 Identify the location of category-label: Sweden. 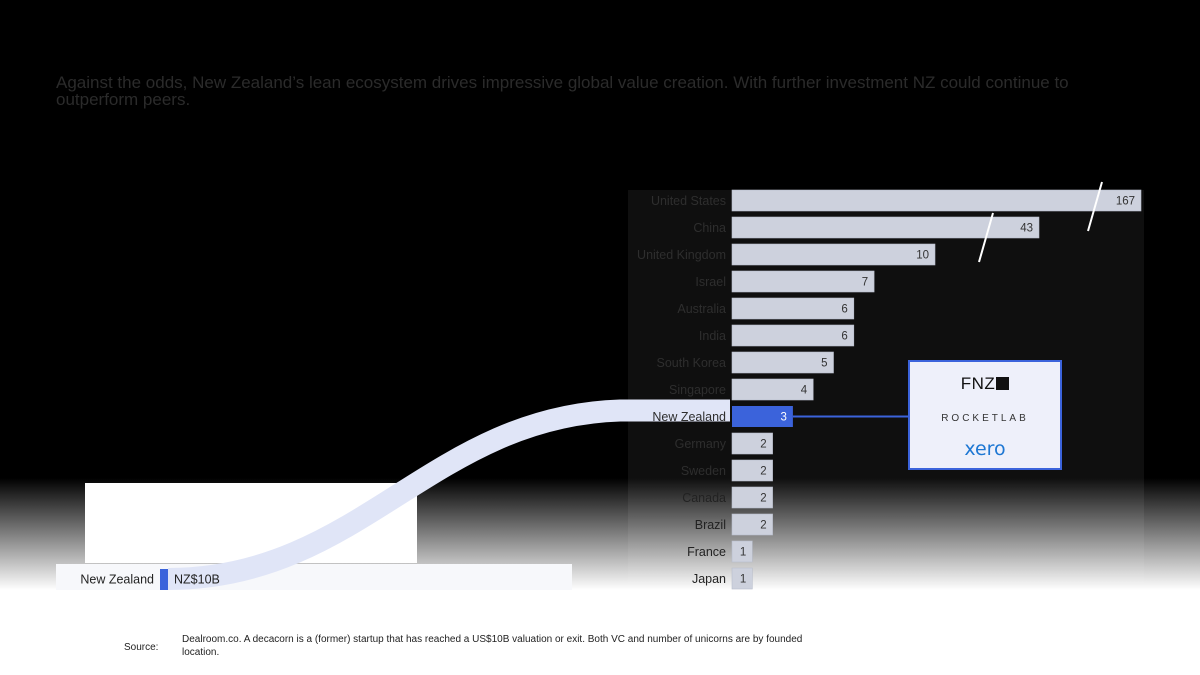
(703, 471).